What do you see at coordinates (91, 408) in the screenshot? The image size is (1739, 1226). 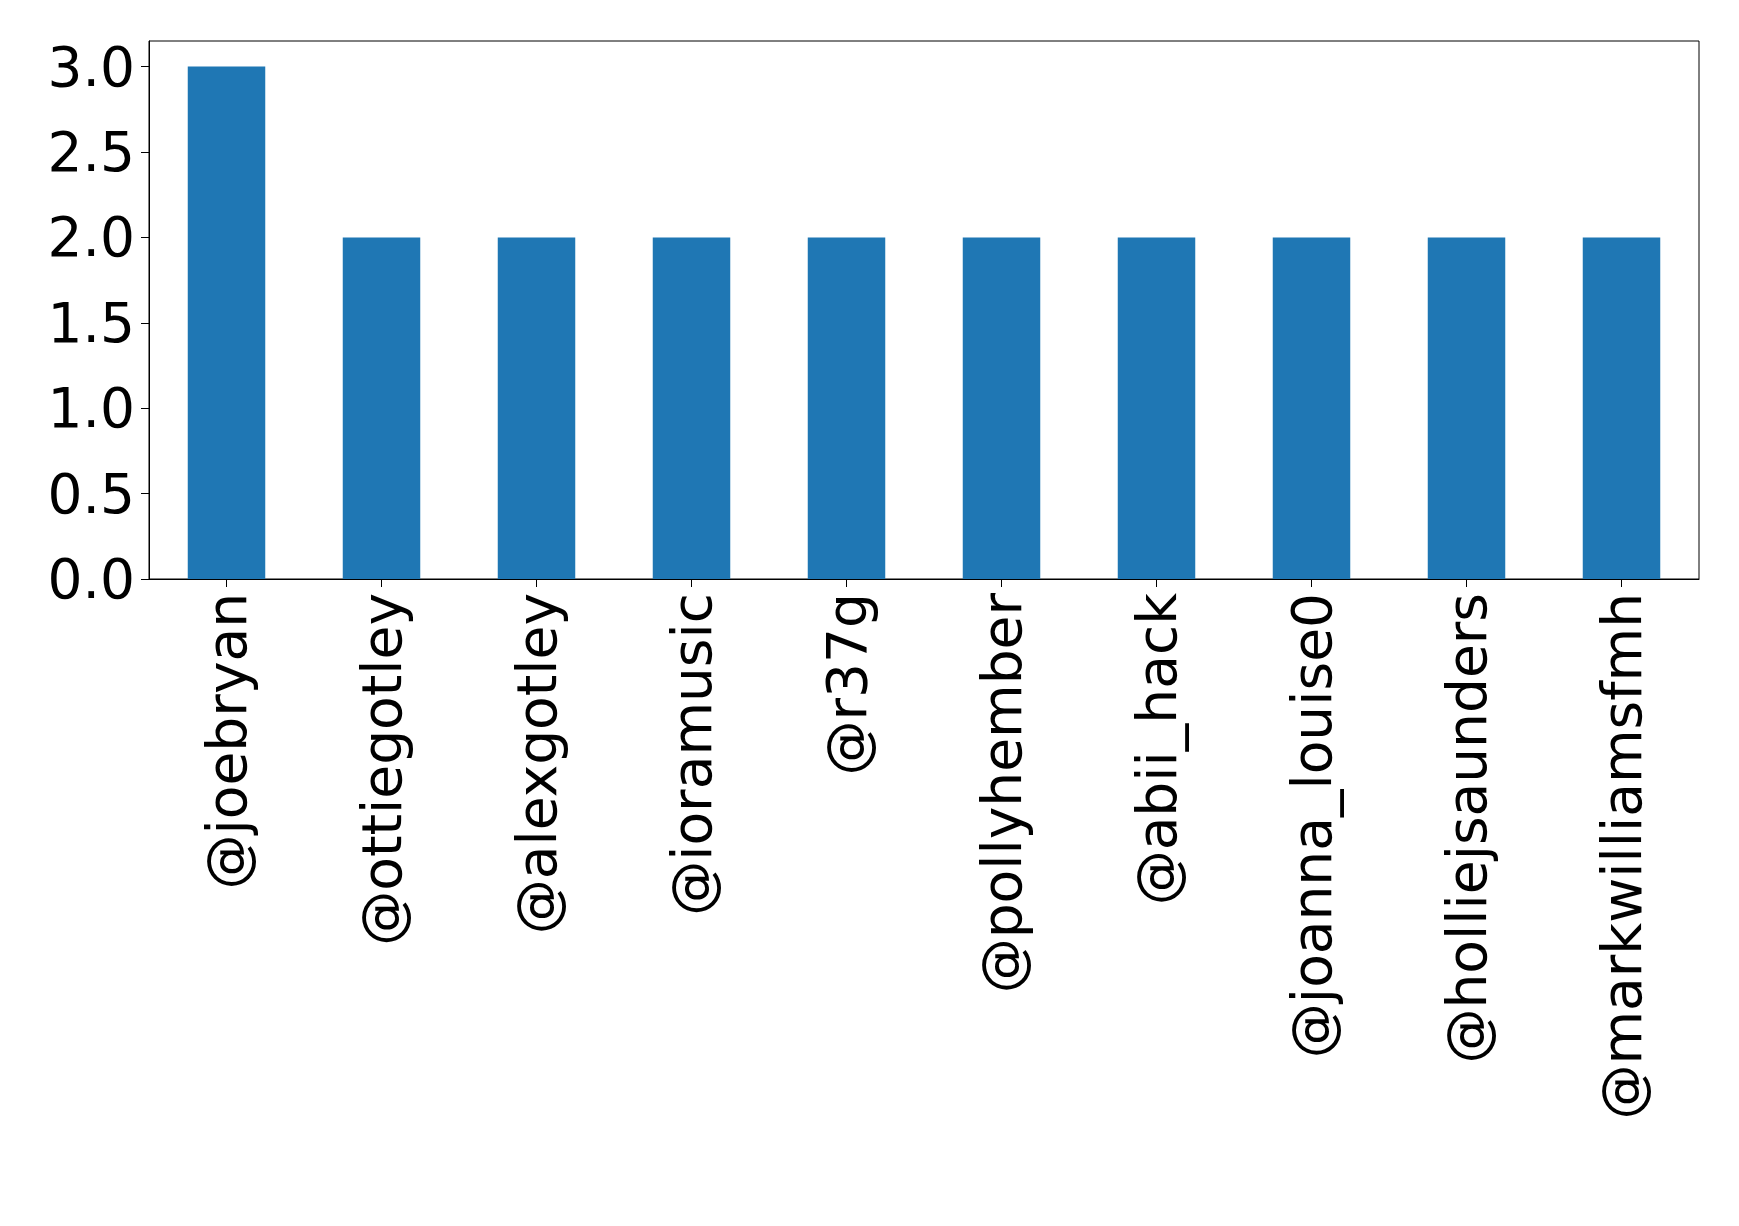 I see `y-tick-label: 1.0` at bounding box center [91, 408].